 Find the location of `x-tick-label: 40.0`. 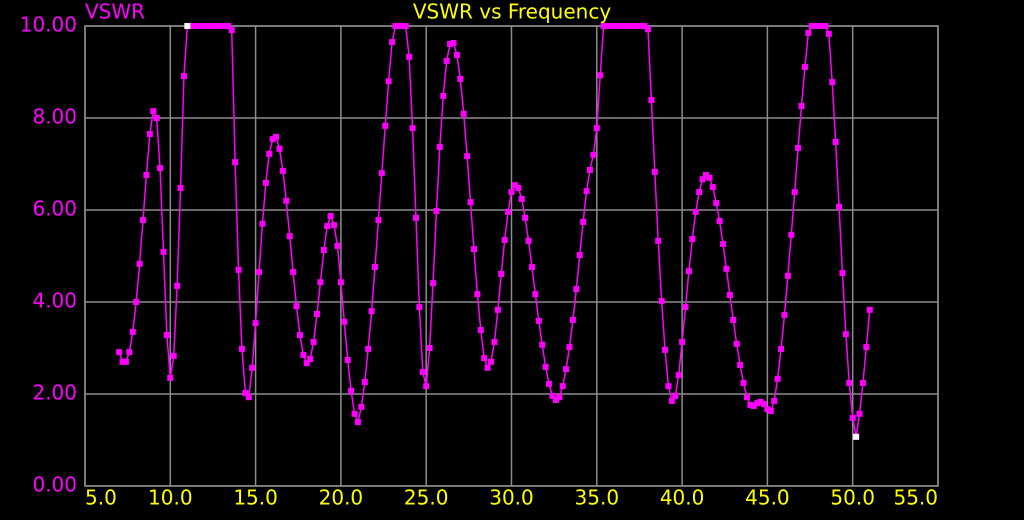

x-tick-label: 40.0 is located at coordinates (682, 498).